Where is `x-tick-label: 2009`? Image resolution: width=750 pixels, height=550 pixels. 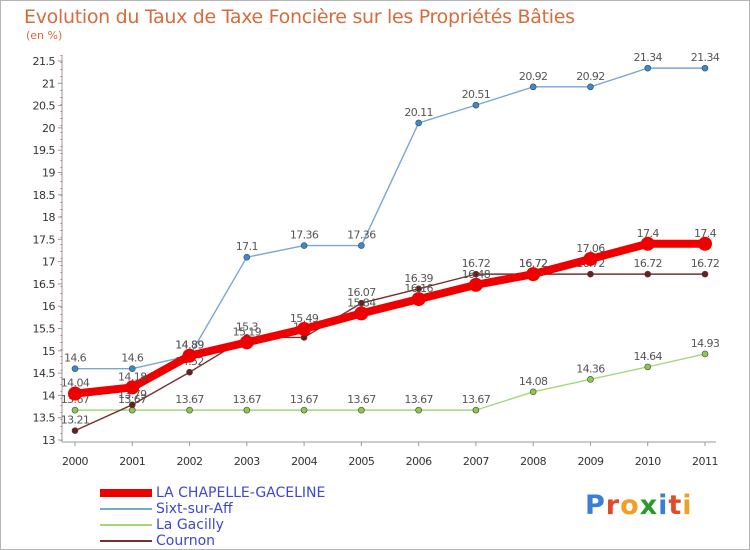
x-tick-label: 2009 is located at coordinates (590, 461).